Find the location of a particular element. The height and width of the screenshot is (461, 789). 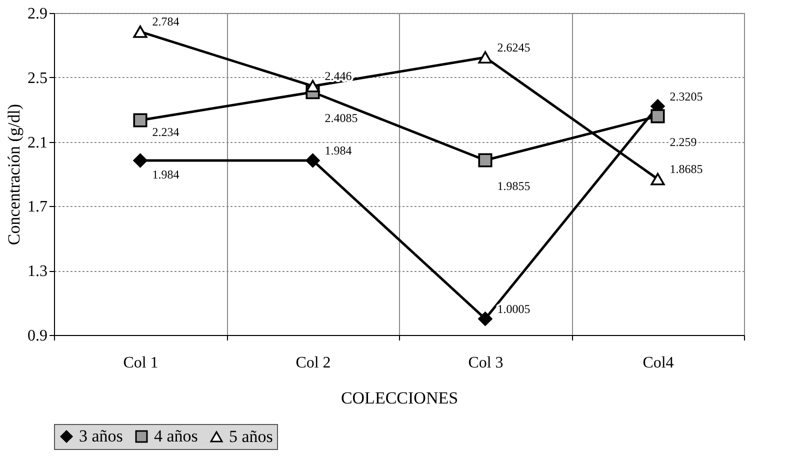

y-tick-label: 1.3 is located at coordinates (38, 271).